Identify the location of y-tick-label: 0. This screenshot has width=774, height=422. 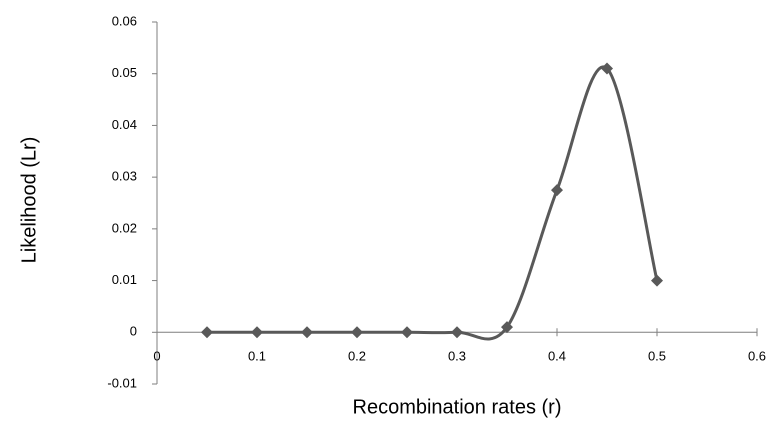
(133, 331).